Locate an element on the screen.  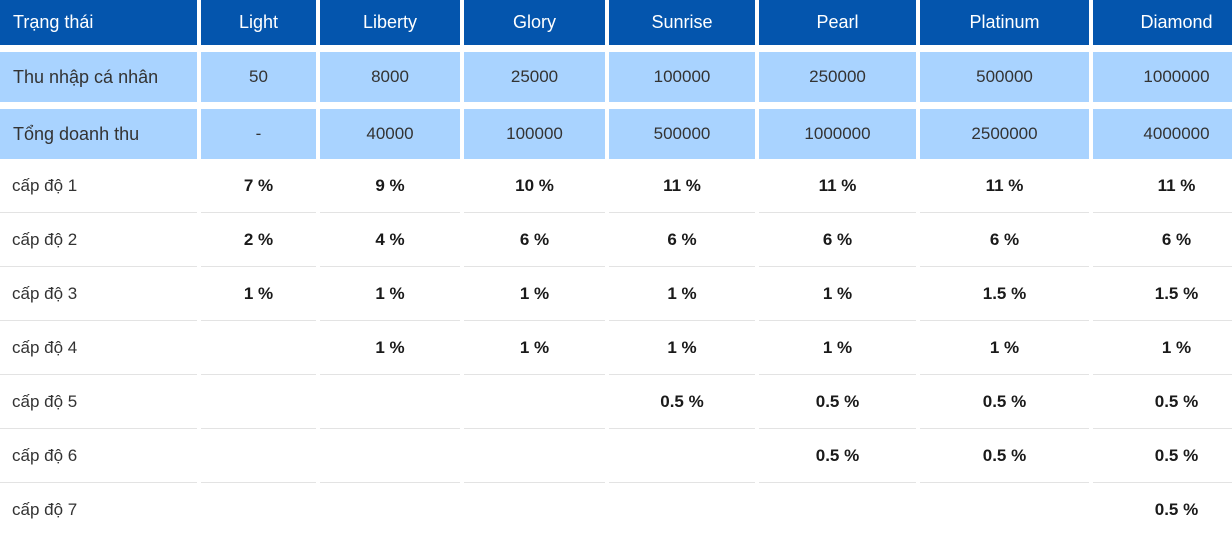
total-revenue-cell: - is located at coordinates (258, 134).